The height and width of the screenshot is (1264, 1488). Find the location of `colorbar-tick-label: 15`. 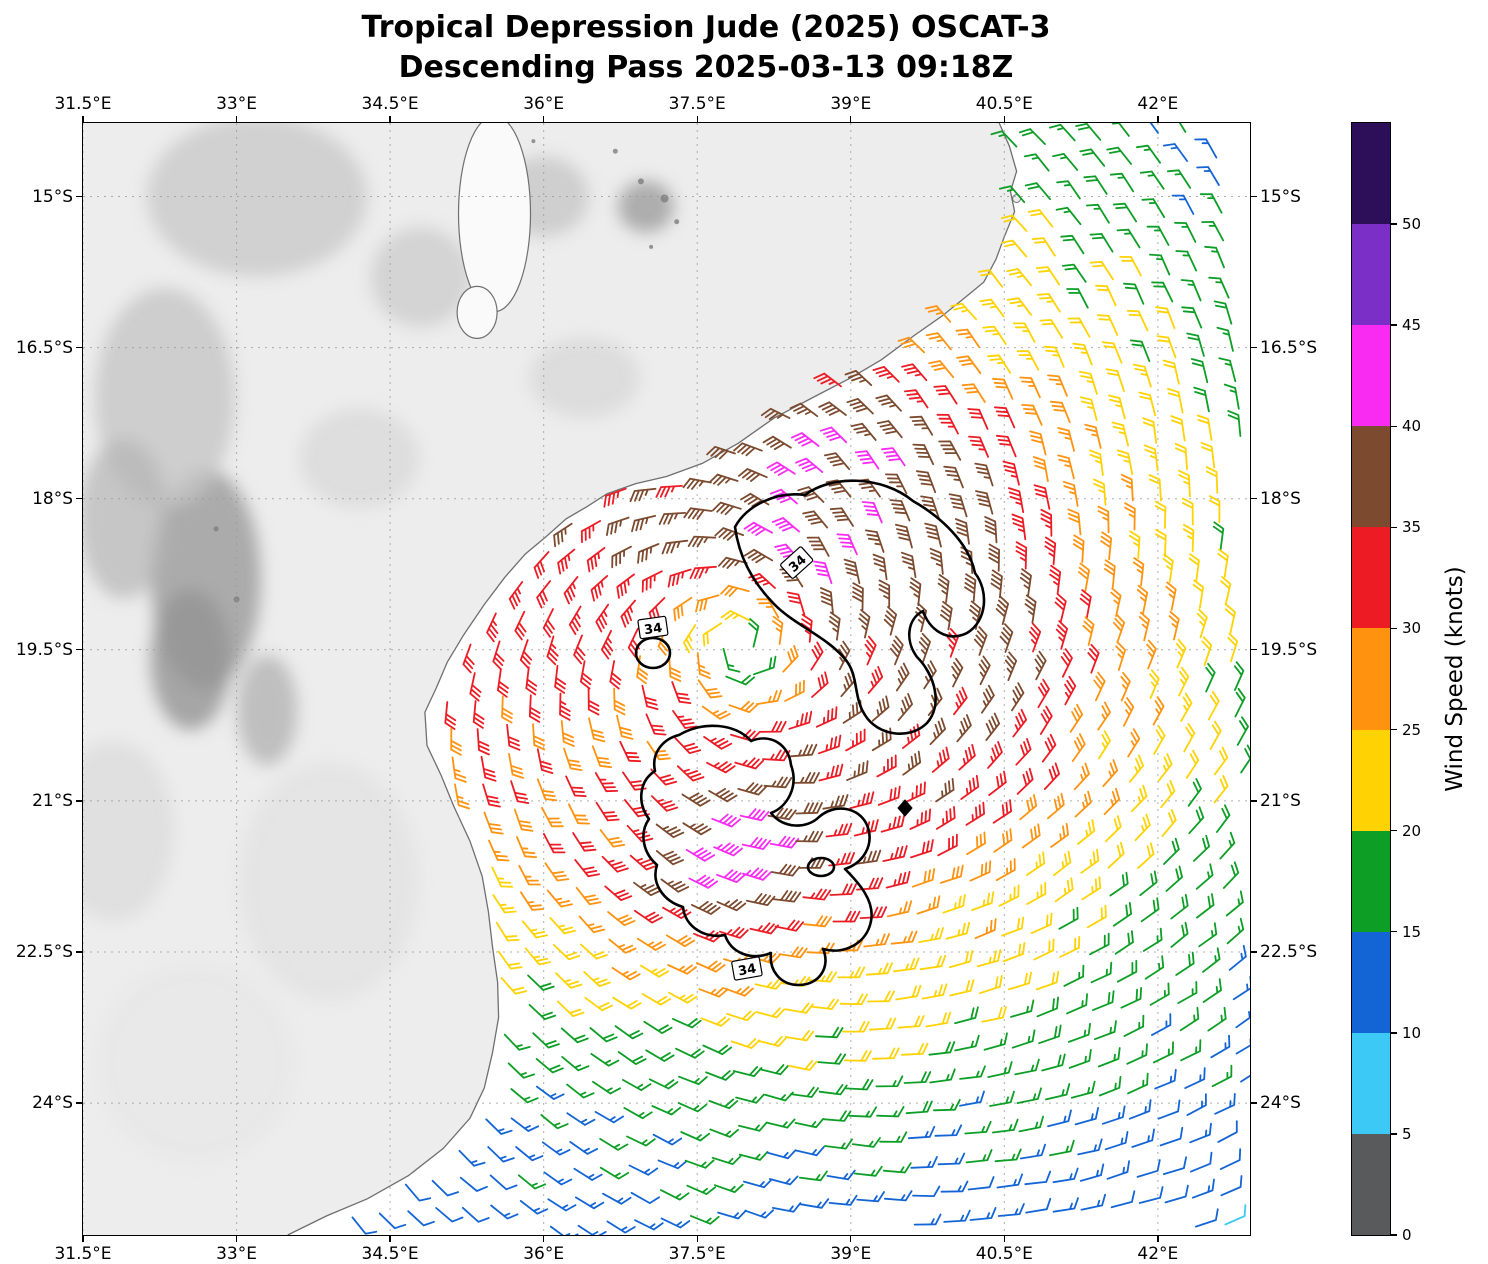

colorbar-tick-label: 15 is located at coordinates (1412, 931).